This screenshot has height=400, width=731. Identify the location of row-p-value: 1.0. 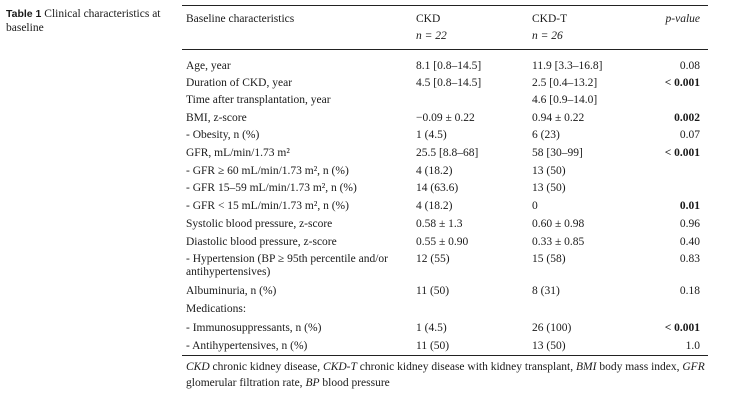
(692, 346).